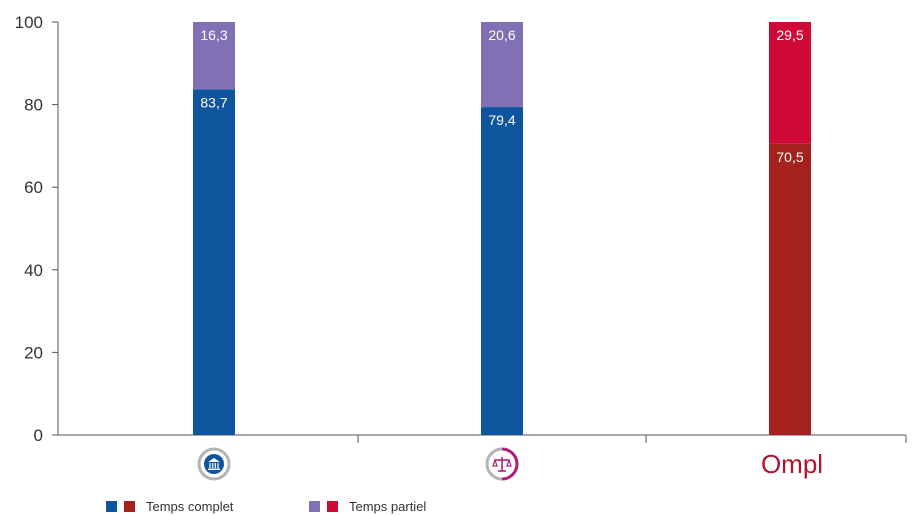 Image resolution: width=917 pixels, height=515 pixels. I want to click on bar-value-label: 83,7, so click(213, 102).